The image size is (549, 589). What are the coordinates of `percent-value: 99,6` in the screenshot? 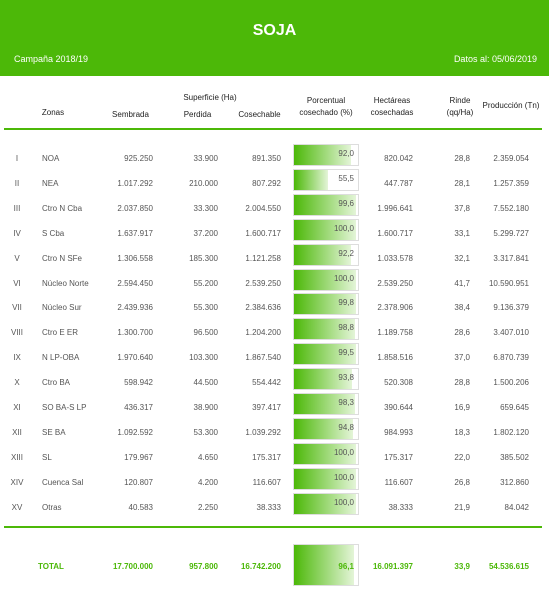 It's located at (346, 203).